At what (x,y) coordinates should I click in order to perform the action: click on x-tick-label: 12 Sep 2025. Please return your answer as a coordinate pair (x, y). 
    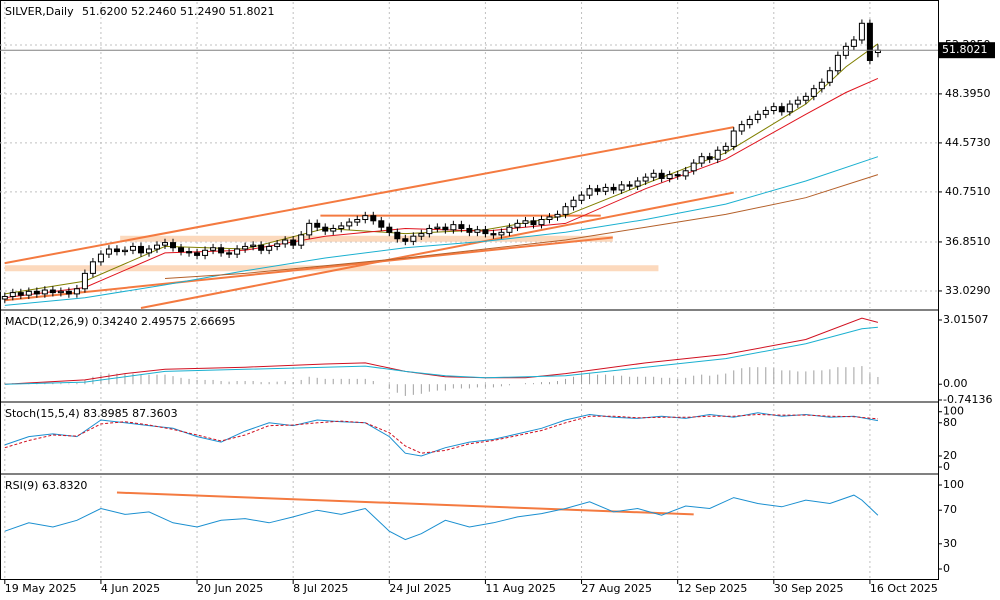
    Looking at the image, I should click on (713, 588).